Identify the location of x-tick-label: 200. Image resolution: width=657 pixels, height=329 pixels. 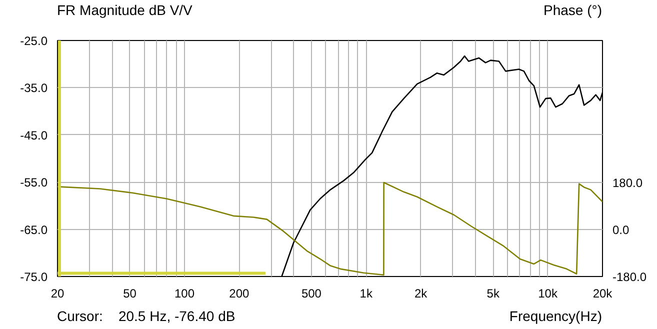
(239, 293).